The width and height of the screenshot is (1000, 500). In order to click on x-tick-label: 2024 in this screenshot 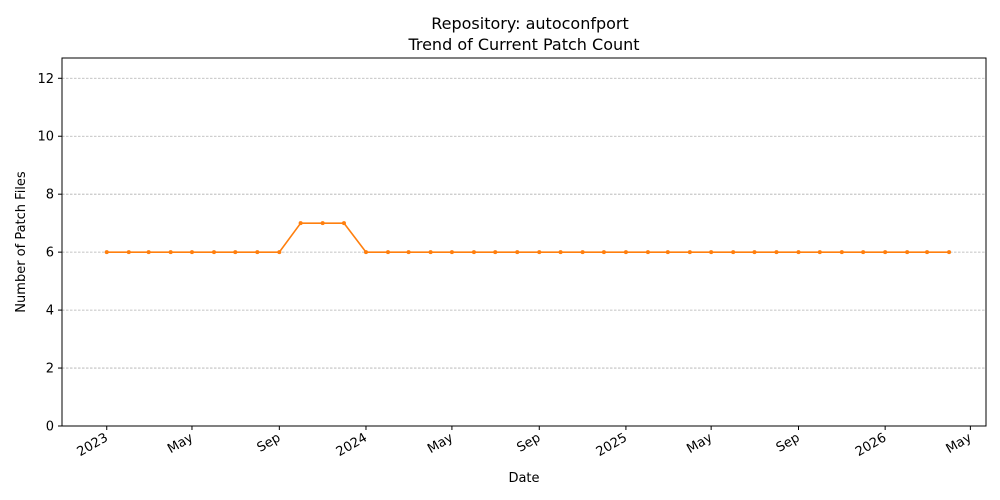, I will do `click(352, 445)`.